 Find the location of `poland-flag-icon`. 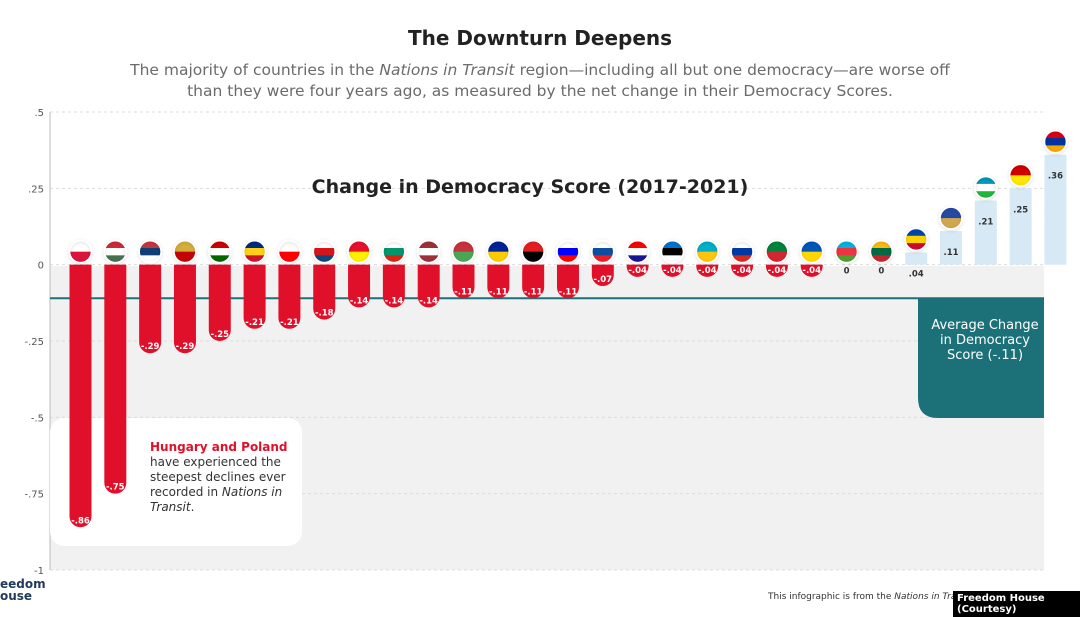

poland-flag-icon is located at coordinates (80, 251).